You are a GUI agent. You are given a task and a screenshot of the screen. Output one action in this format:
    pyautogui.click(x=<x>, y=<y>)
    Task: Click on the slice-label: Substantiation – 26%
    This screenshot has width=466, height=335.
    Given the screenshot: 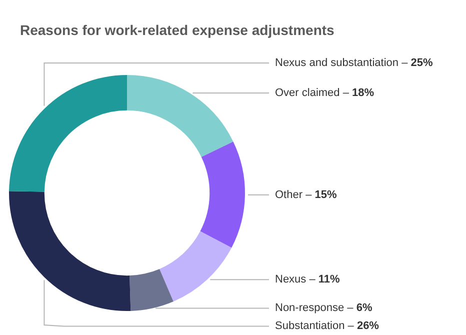 What is the action you would take?
    pyautogui.click(x=327, y=326)
    